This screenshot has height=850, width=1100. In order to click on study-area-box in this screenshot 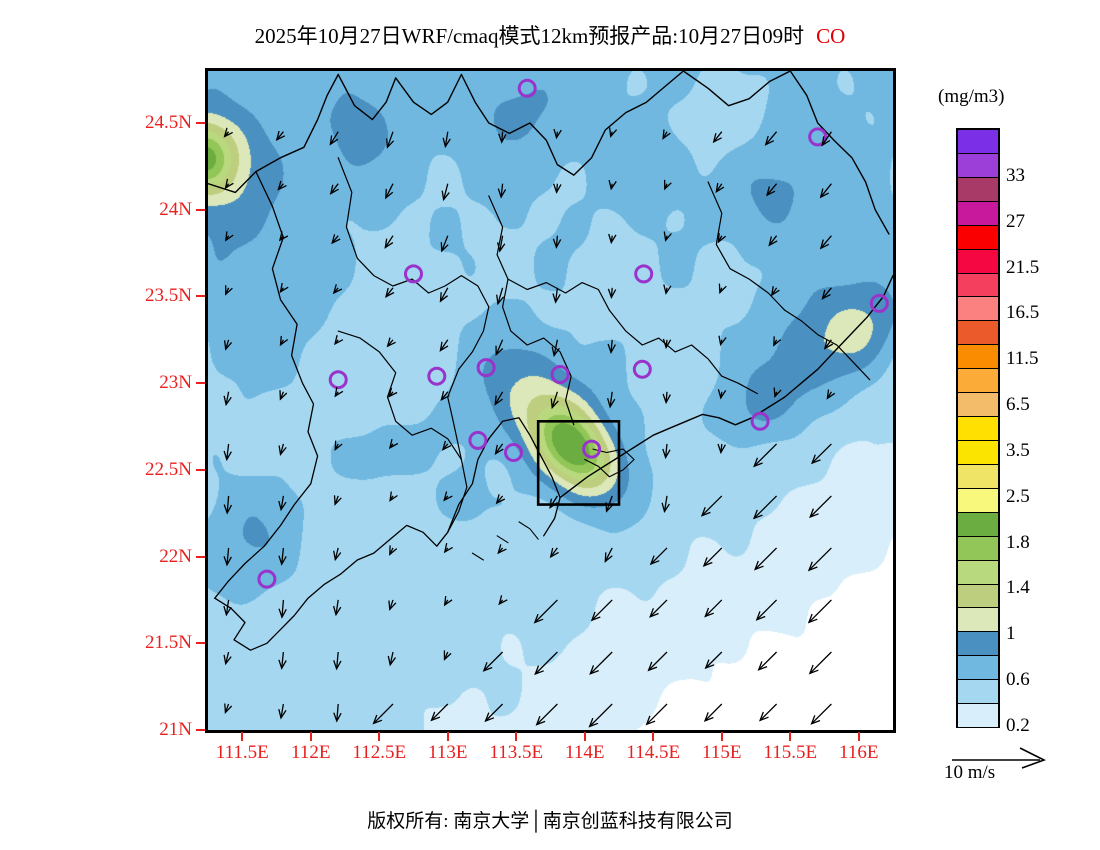, I will do `click(578, 463)`.